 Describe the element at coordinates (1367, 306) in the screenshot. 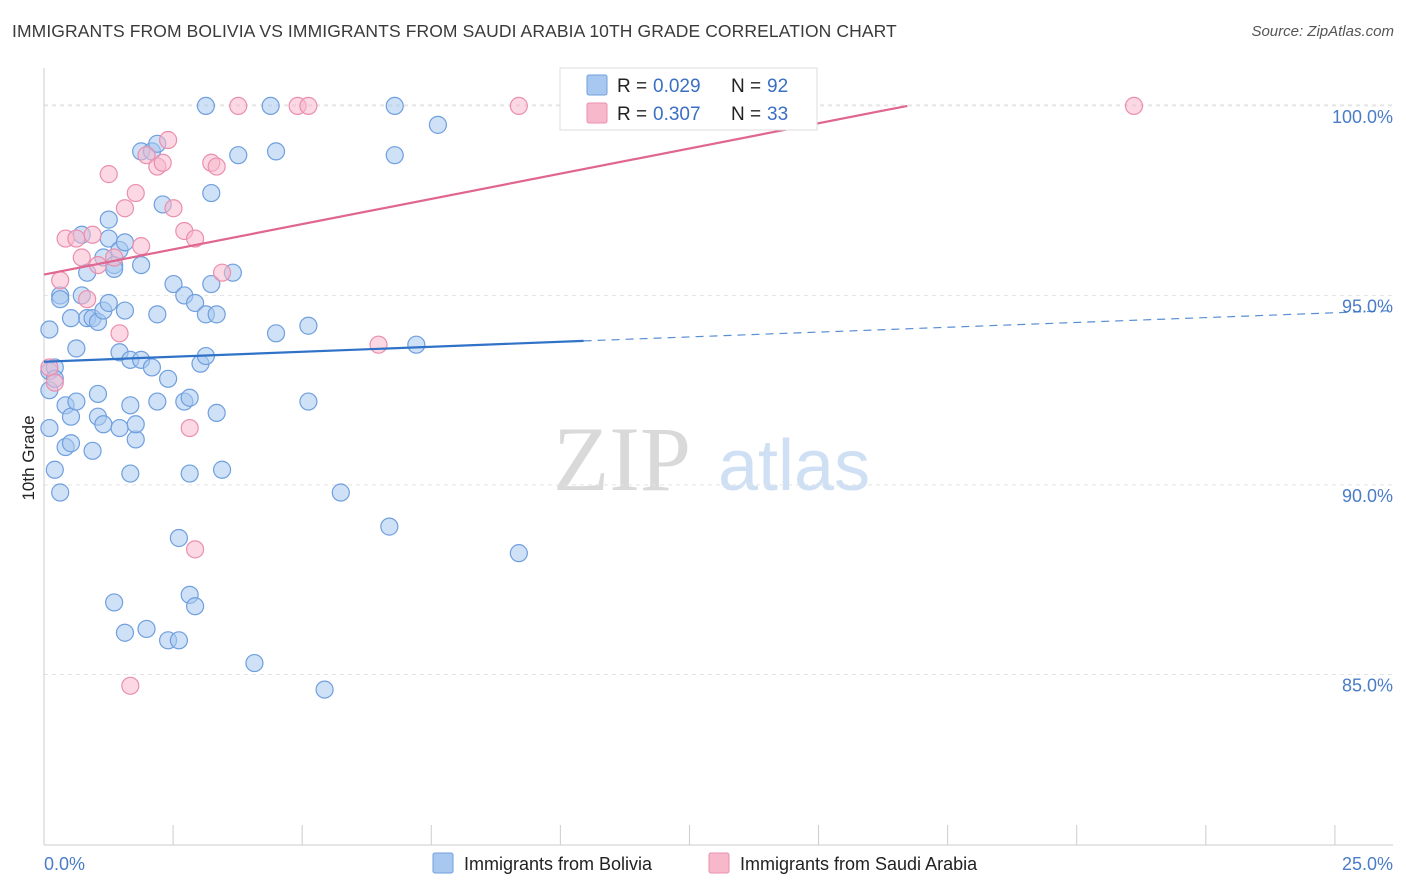

I see `y-tick-label-2: 95.0%` at that location.